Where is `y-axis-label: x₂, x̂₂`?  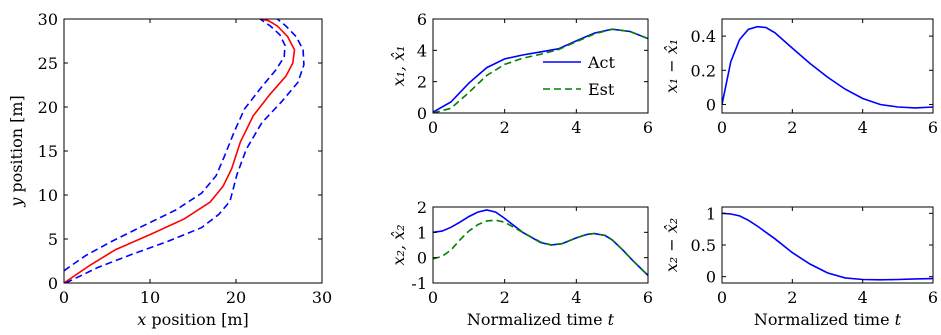
y-axis-label: x₂, x̂₂ is located at coordinates (398, 244).